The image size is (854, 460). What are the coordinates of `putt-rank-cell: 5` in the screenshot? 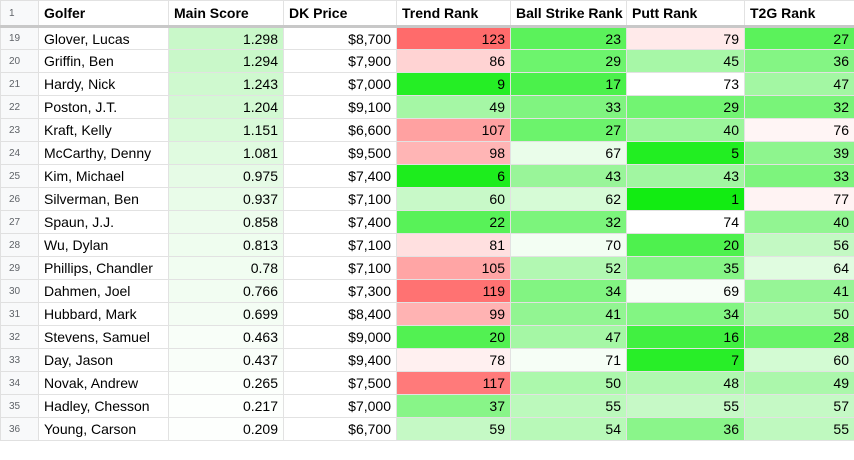 It's located at (685, 153).